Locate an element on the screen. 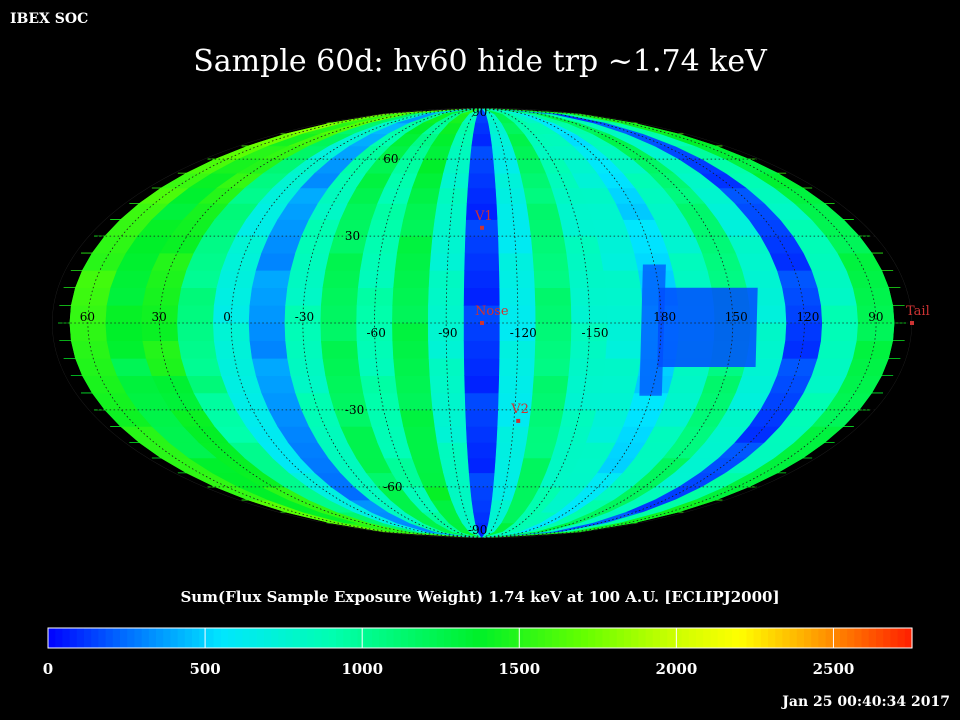 Image resolution: width=960 pixels, height=720 pixels. meridian-line is located at coordinates (535, 323).